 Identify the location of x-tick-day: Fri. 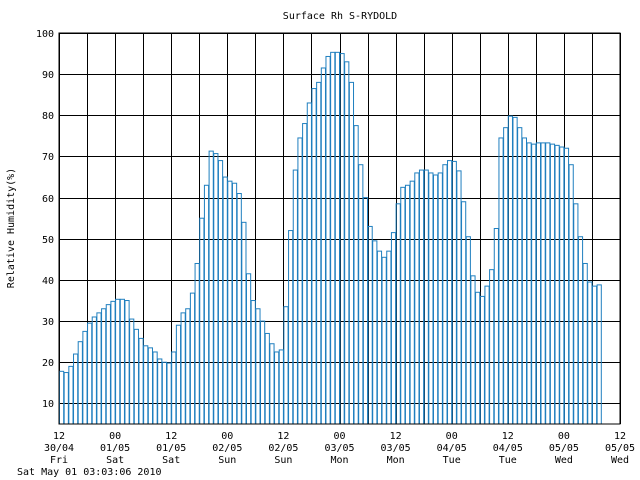
(59, 460).